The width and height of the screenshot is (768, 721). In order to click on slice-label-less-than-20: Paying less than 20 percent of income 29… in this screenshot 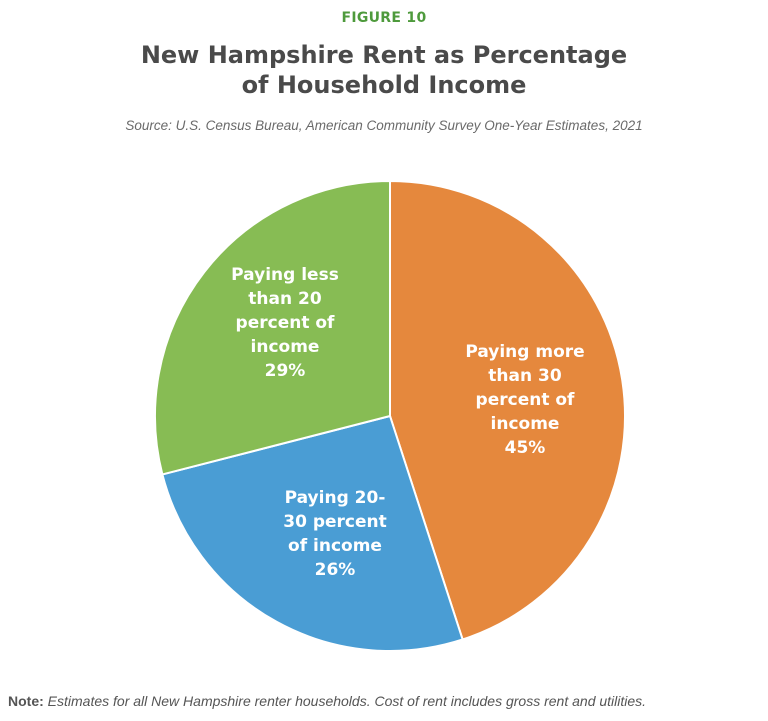, I will do `click(285, 323)`.